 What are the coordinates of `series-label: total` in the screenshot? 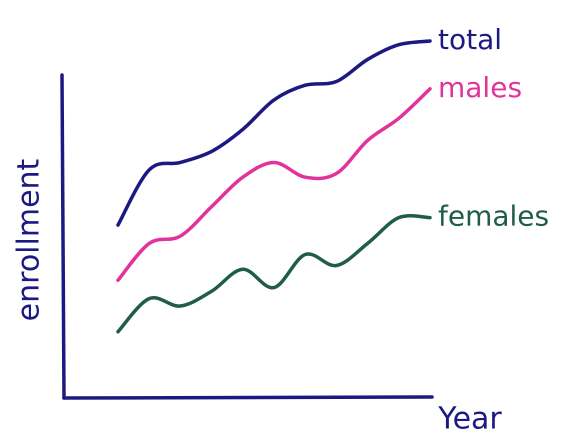 It's located at (470, 39).